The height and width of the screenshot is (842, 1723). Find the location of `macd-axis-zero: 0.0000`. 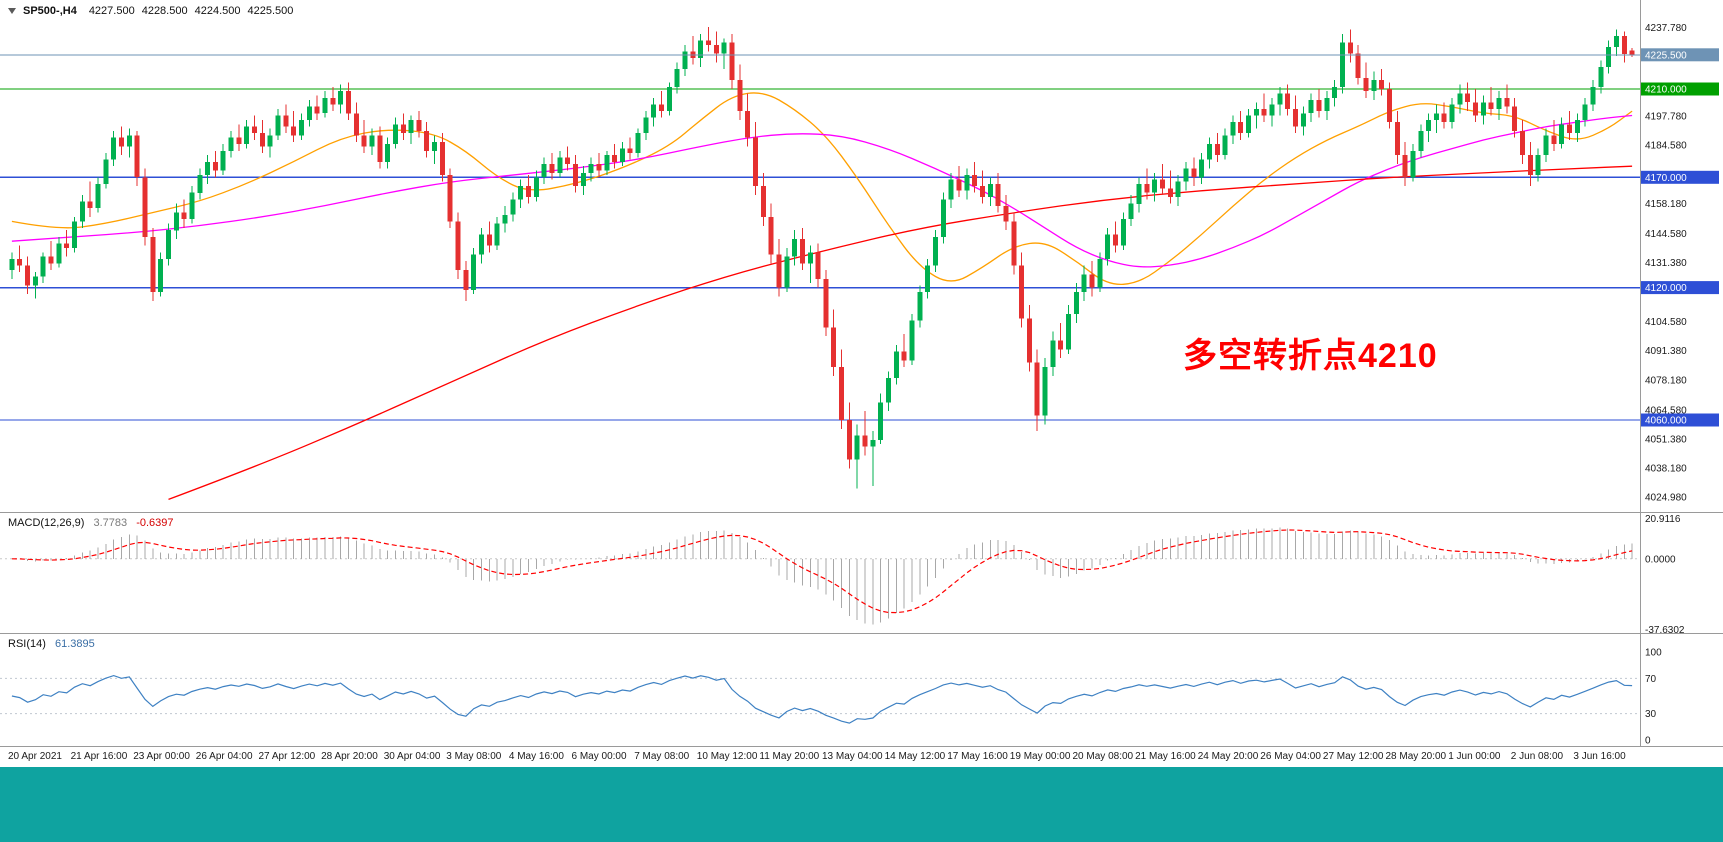

macd-axis-zero: 0.0000 is located at coordinates (1660, 559).